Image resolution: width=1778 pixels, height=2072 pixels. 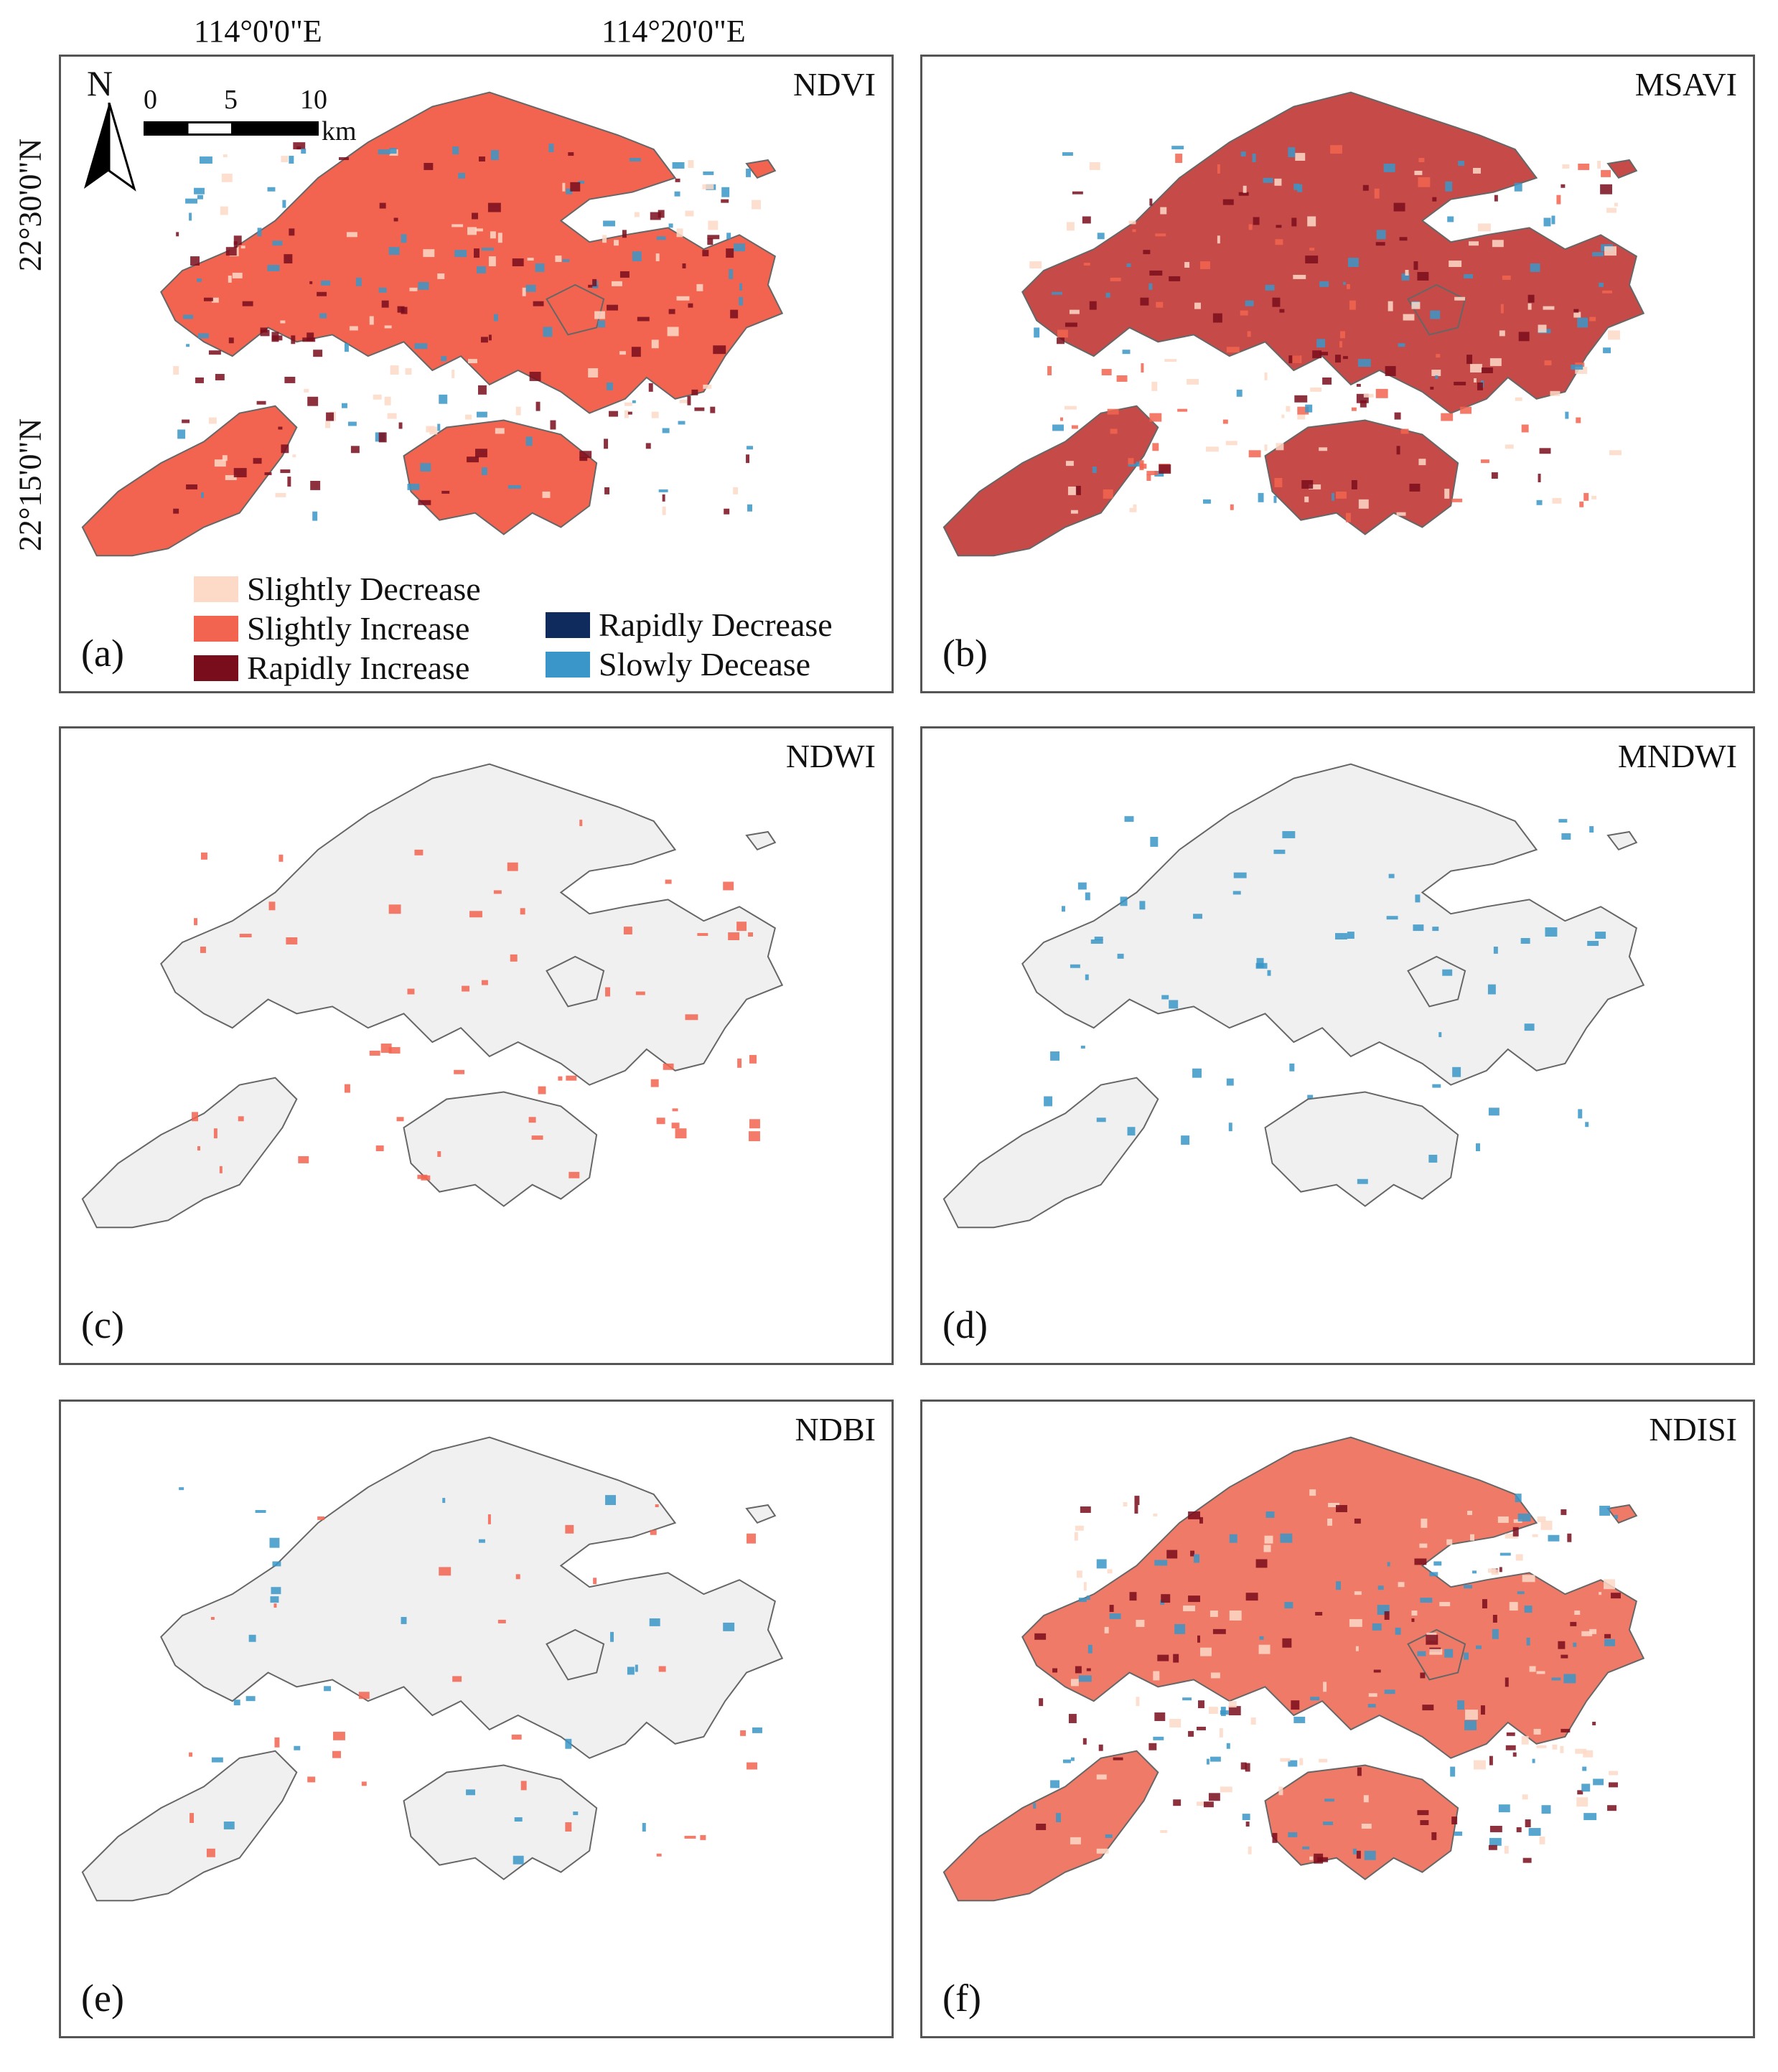 I want to click on legend-label: Slowly Decease, so click(x=705, y=664).